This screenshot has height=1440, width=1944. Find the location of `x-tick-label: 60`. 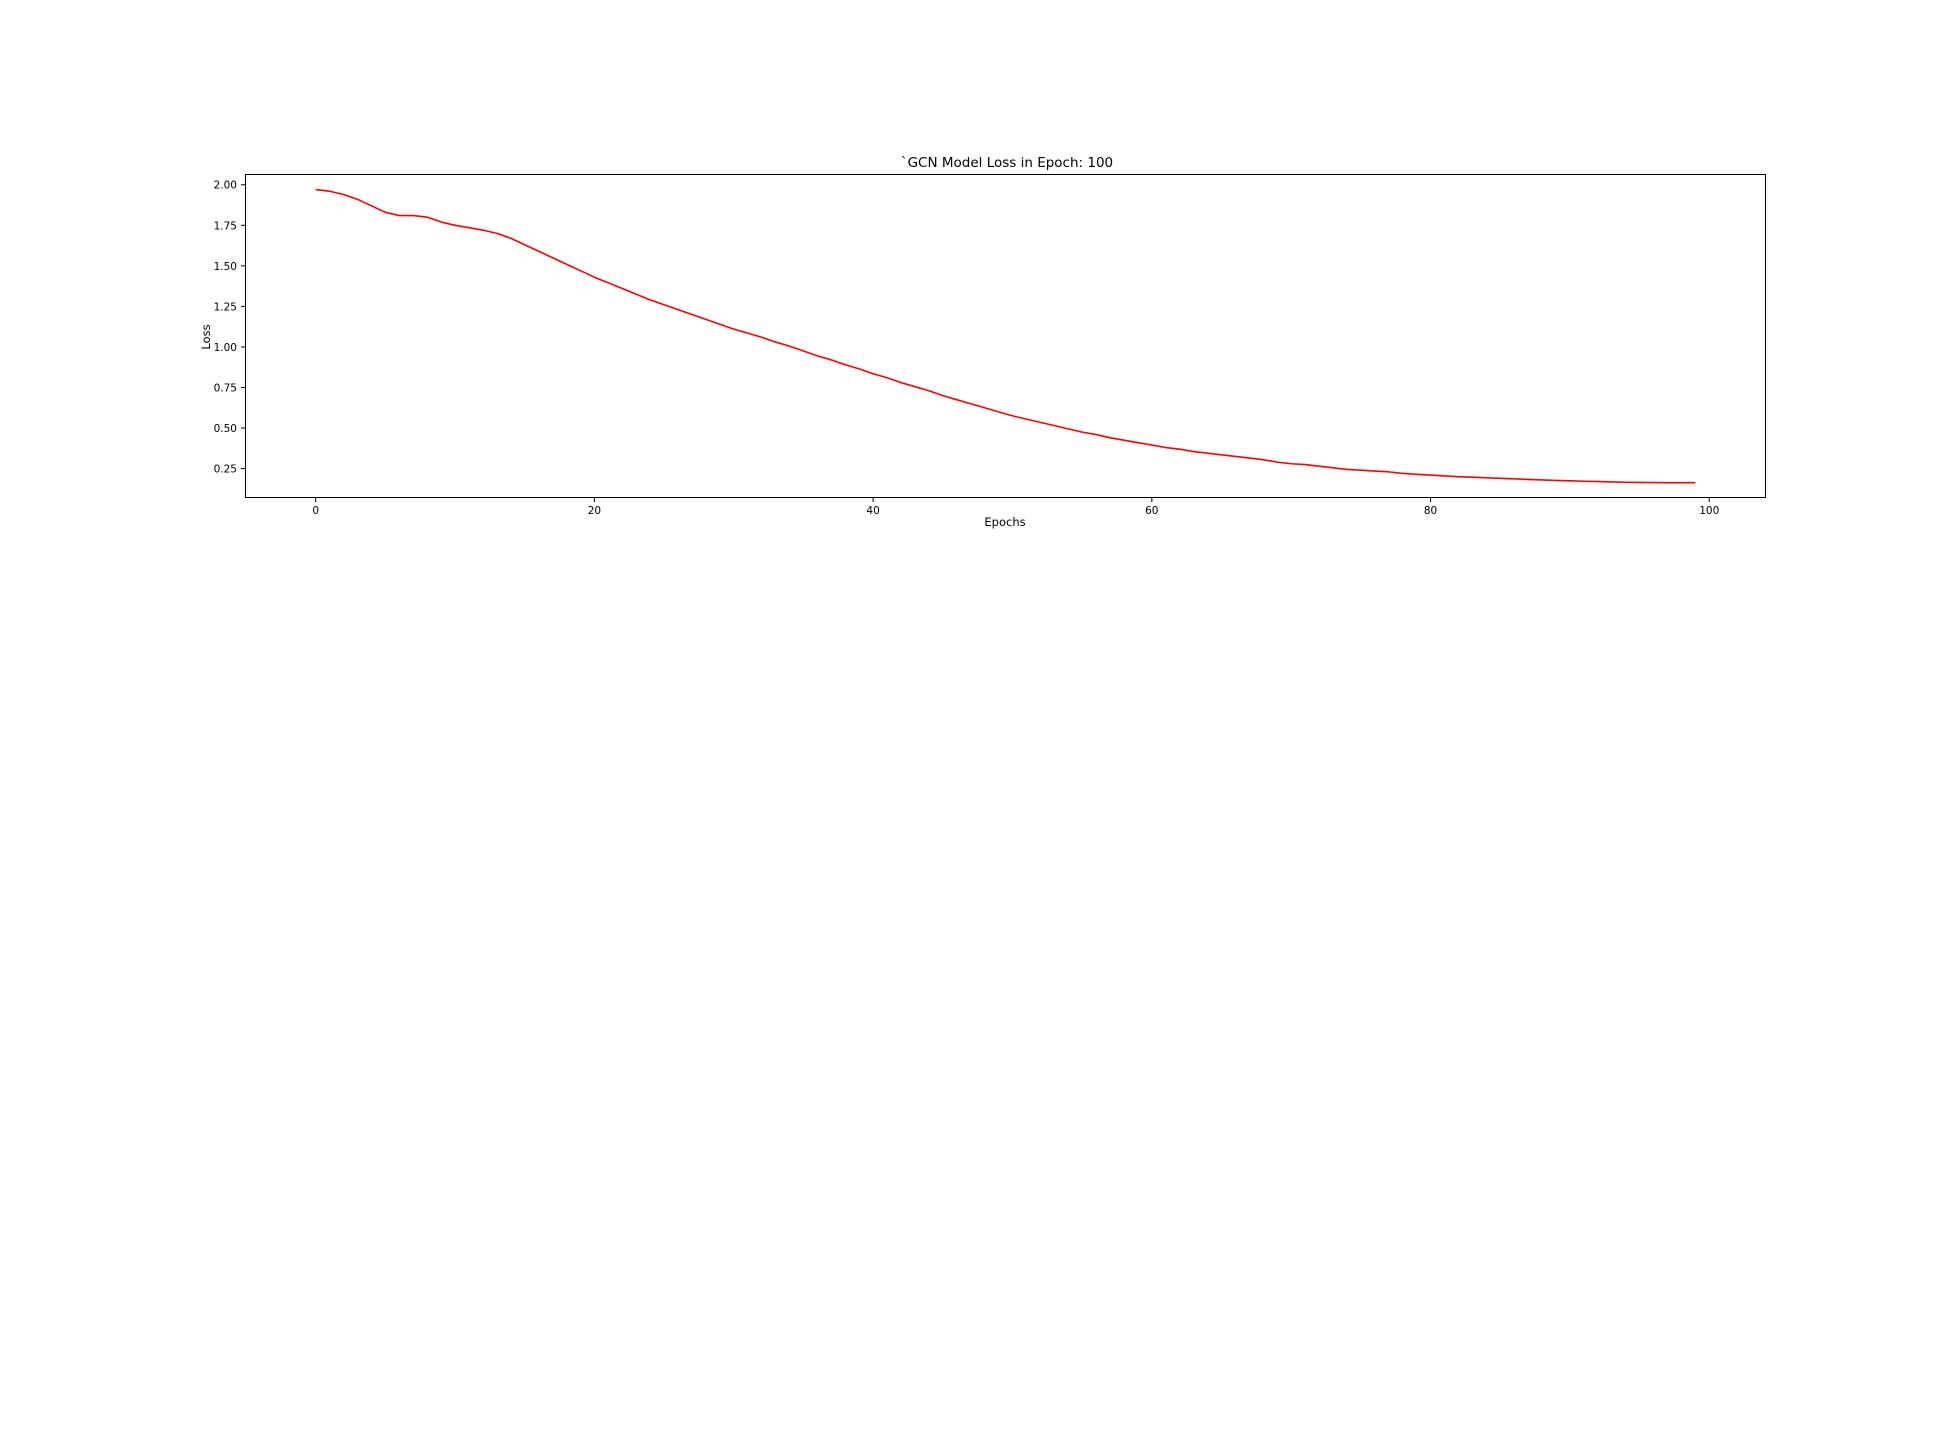

x-tick-label: 60 is located at coordinates (1151, 511).